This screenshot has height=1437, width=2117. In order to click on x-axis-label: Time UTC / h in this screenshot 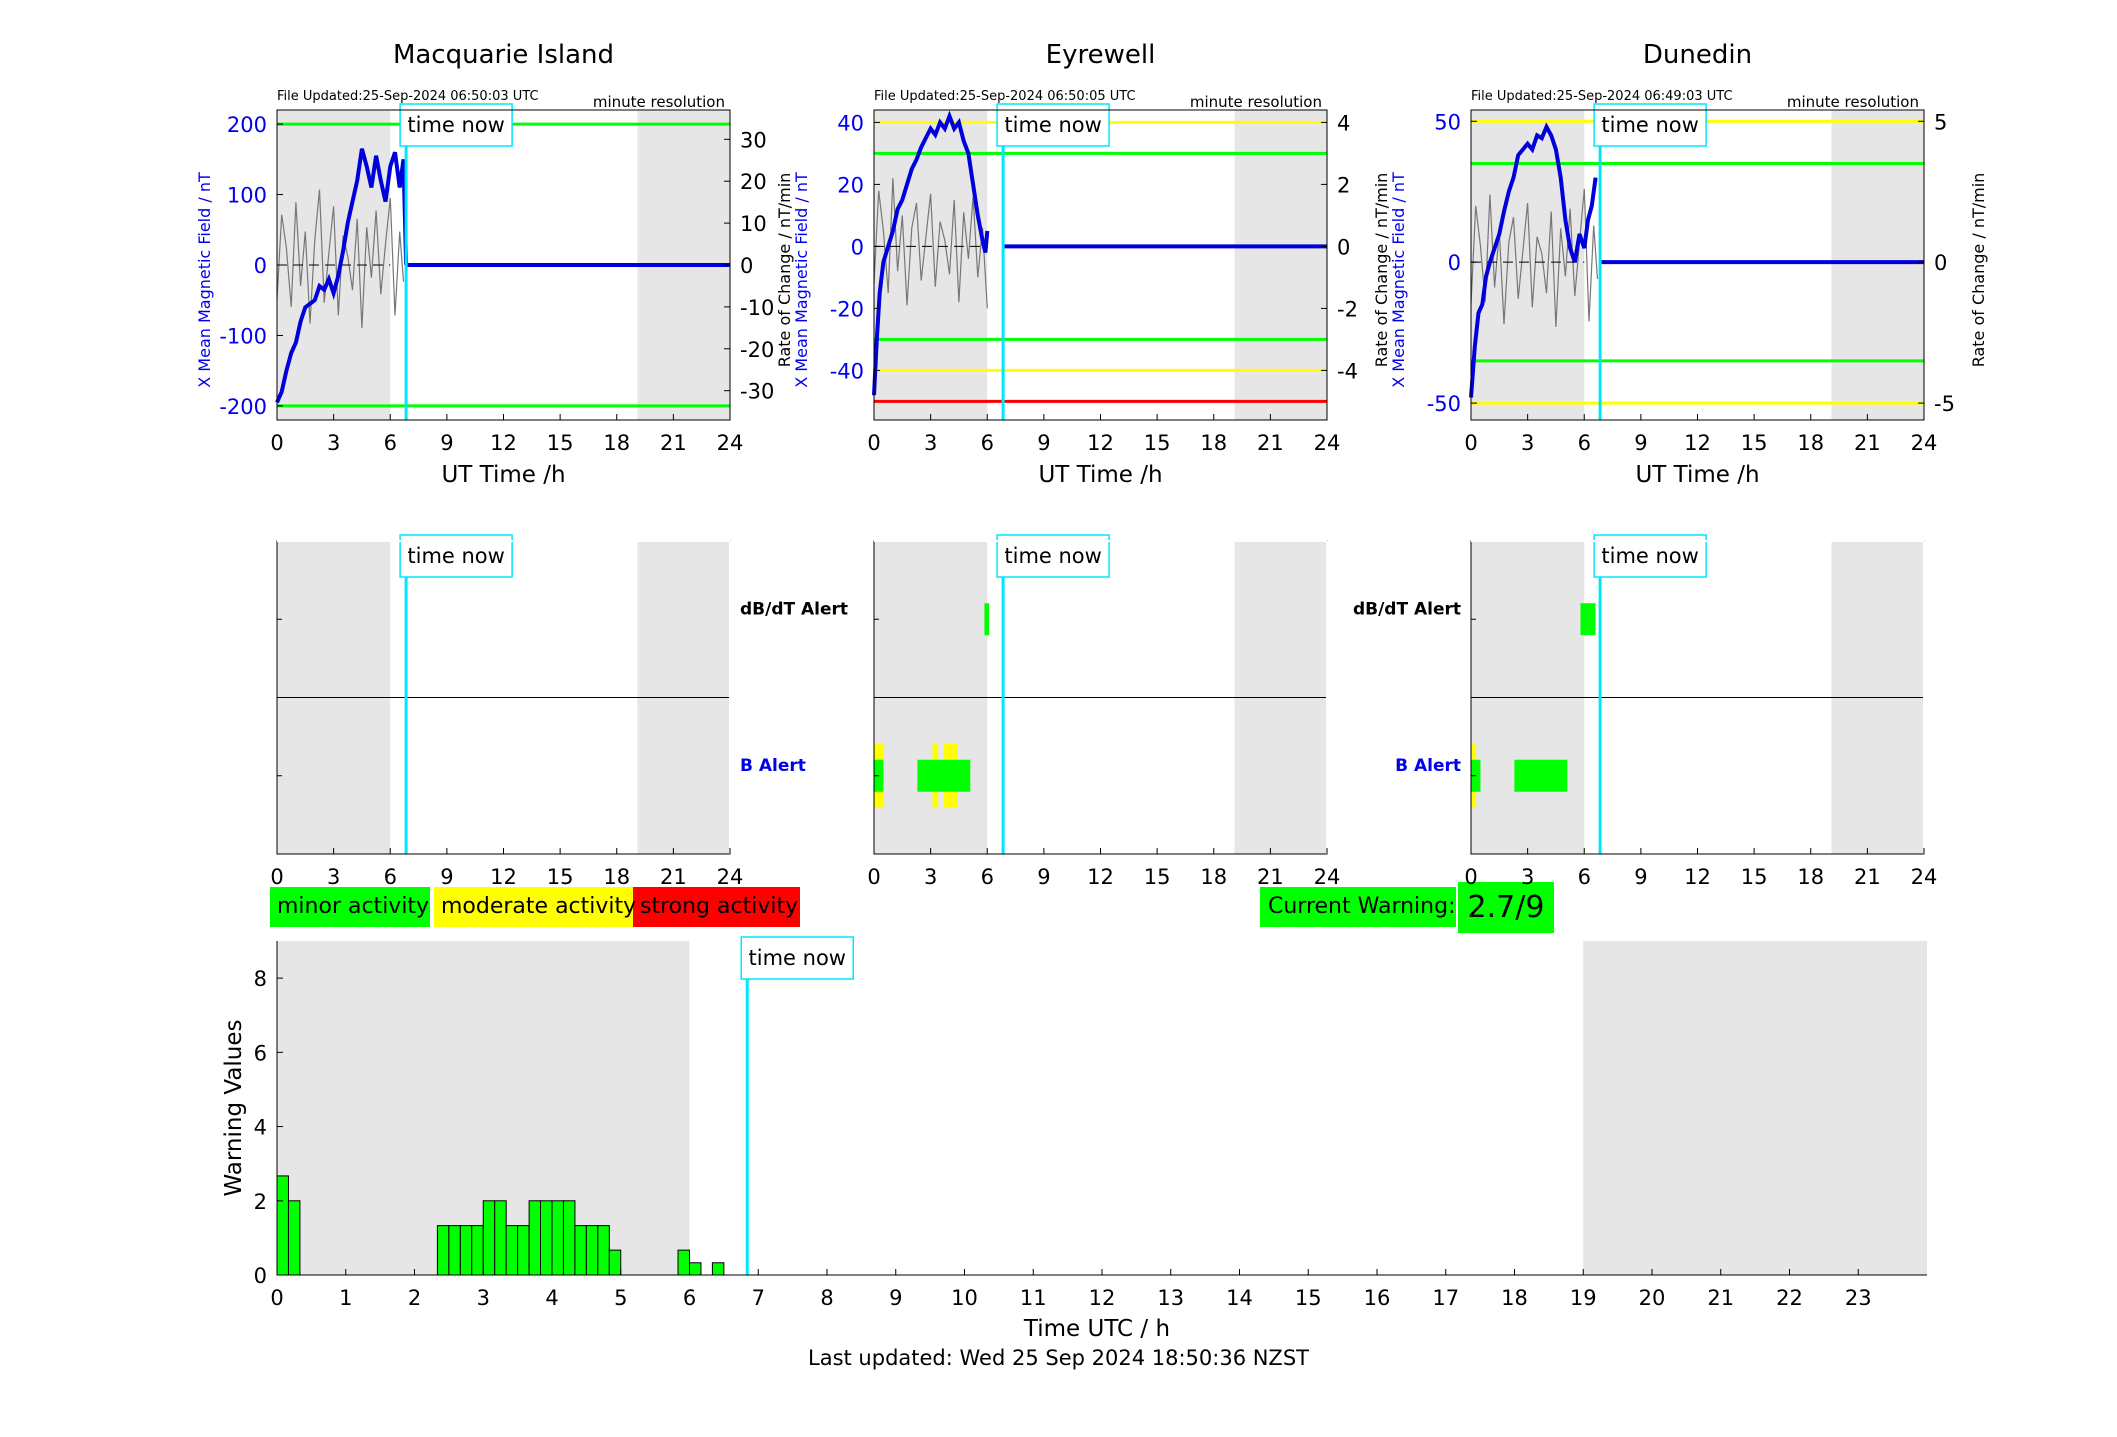, I will do `click(1096, 1329)`.